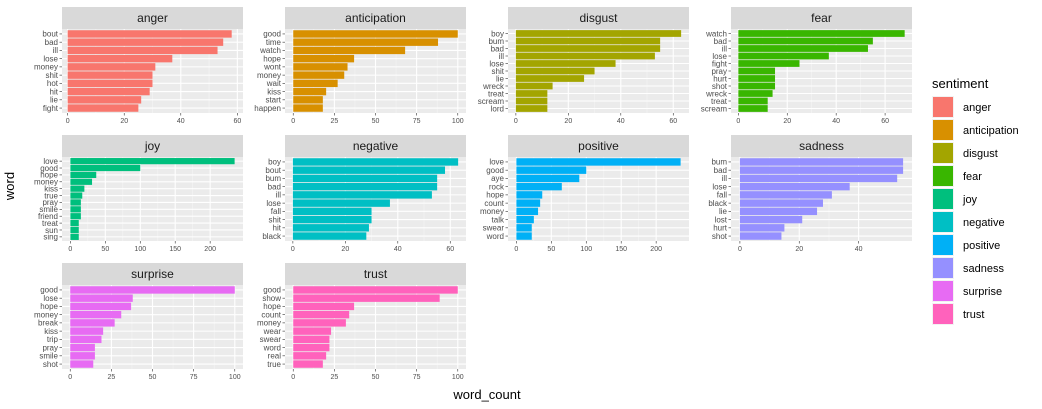 The image size is (1042, 409). I want to click on y-tick-label: talk, so click(498, 219).